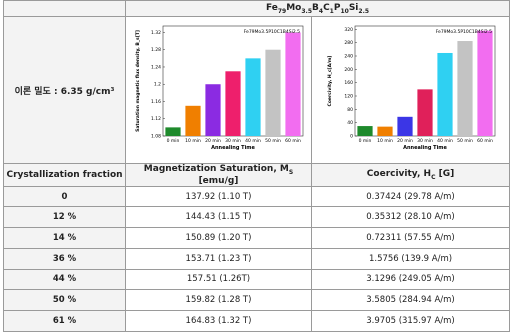 This screenshot has width=512, height=333. Describe the element at coordinates (294, 7) in the screenshot. I see `element: Mo` at that location.